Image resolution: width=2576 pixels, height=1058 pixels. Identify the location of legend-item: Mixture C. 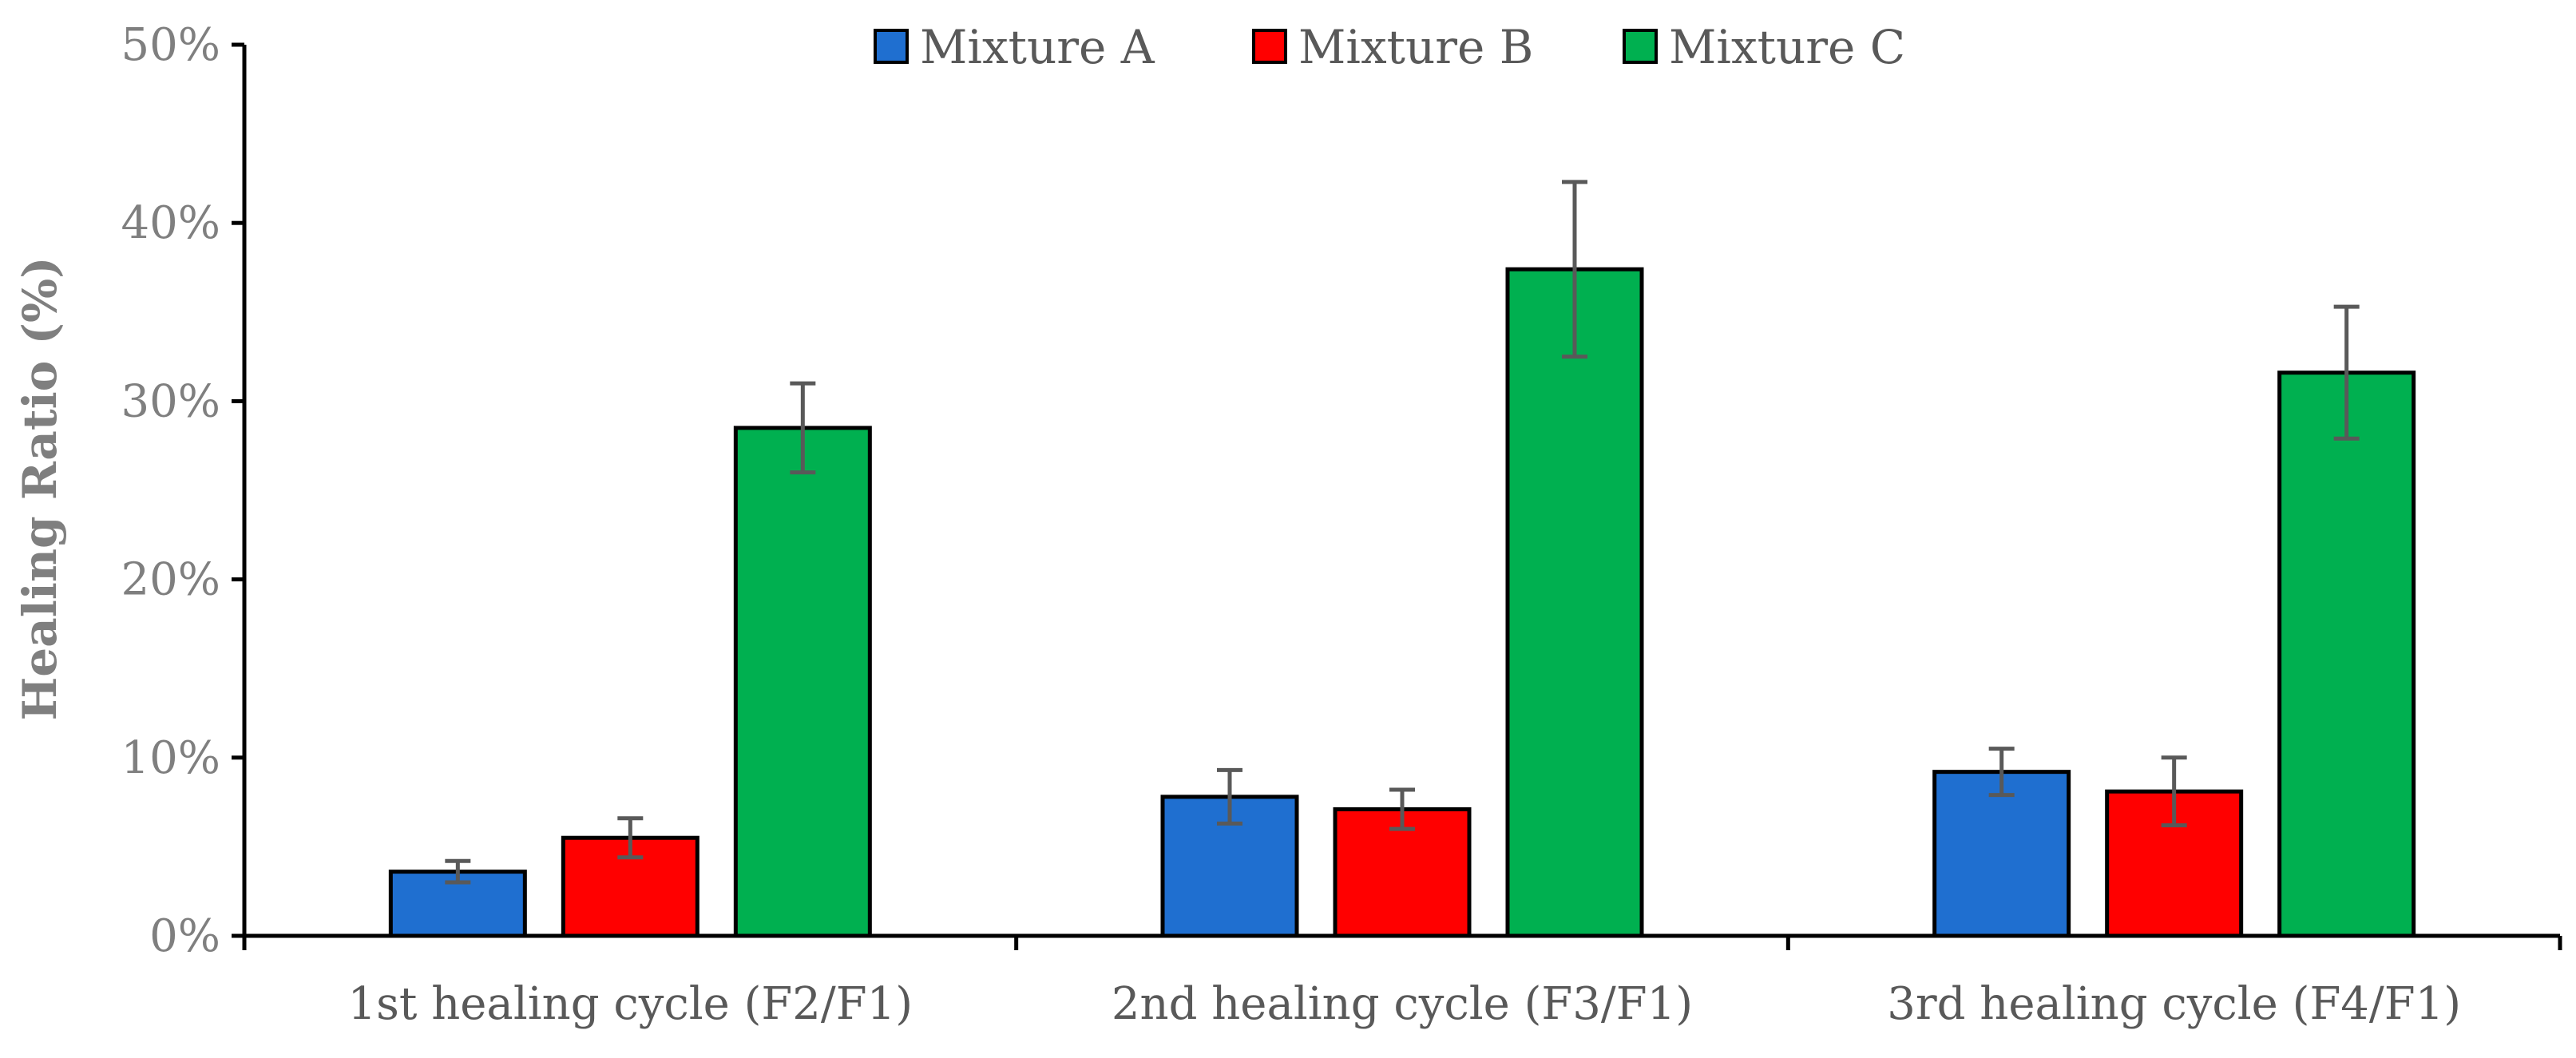
(1764, 47).